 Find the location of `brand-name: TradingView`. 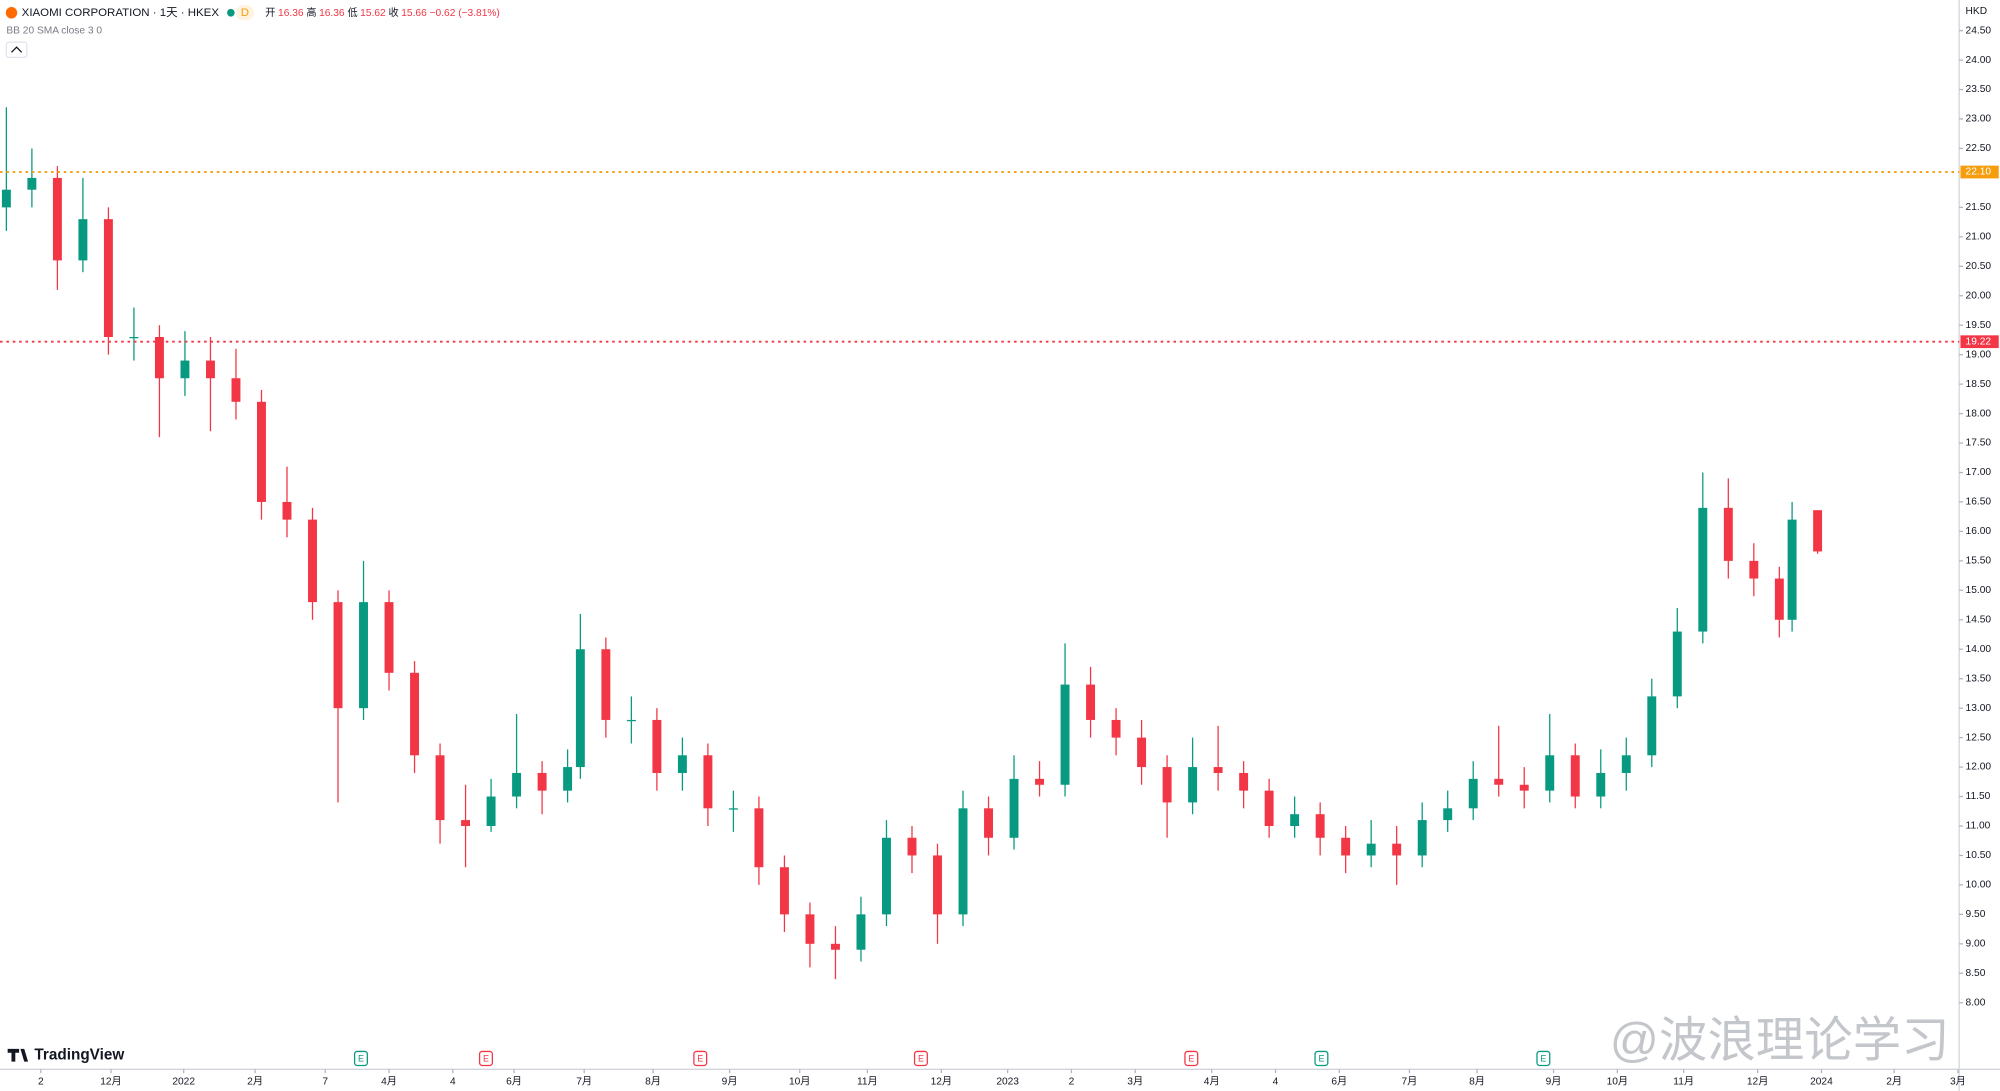

brand-name: TradingView is located at coordinates (79, 1054).